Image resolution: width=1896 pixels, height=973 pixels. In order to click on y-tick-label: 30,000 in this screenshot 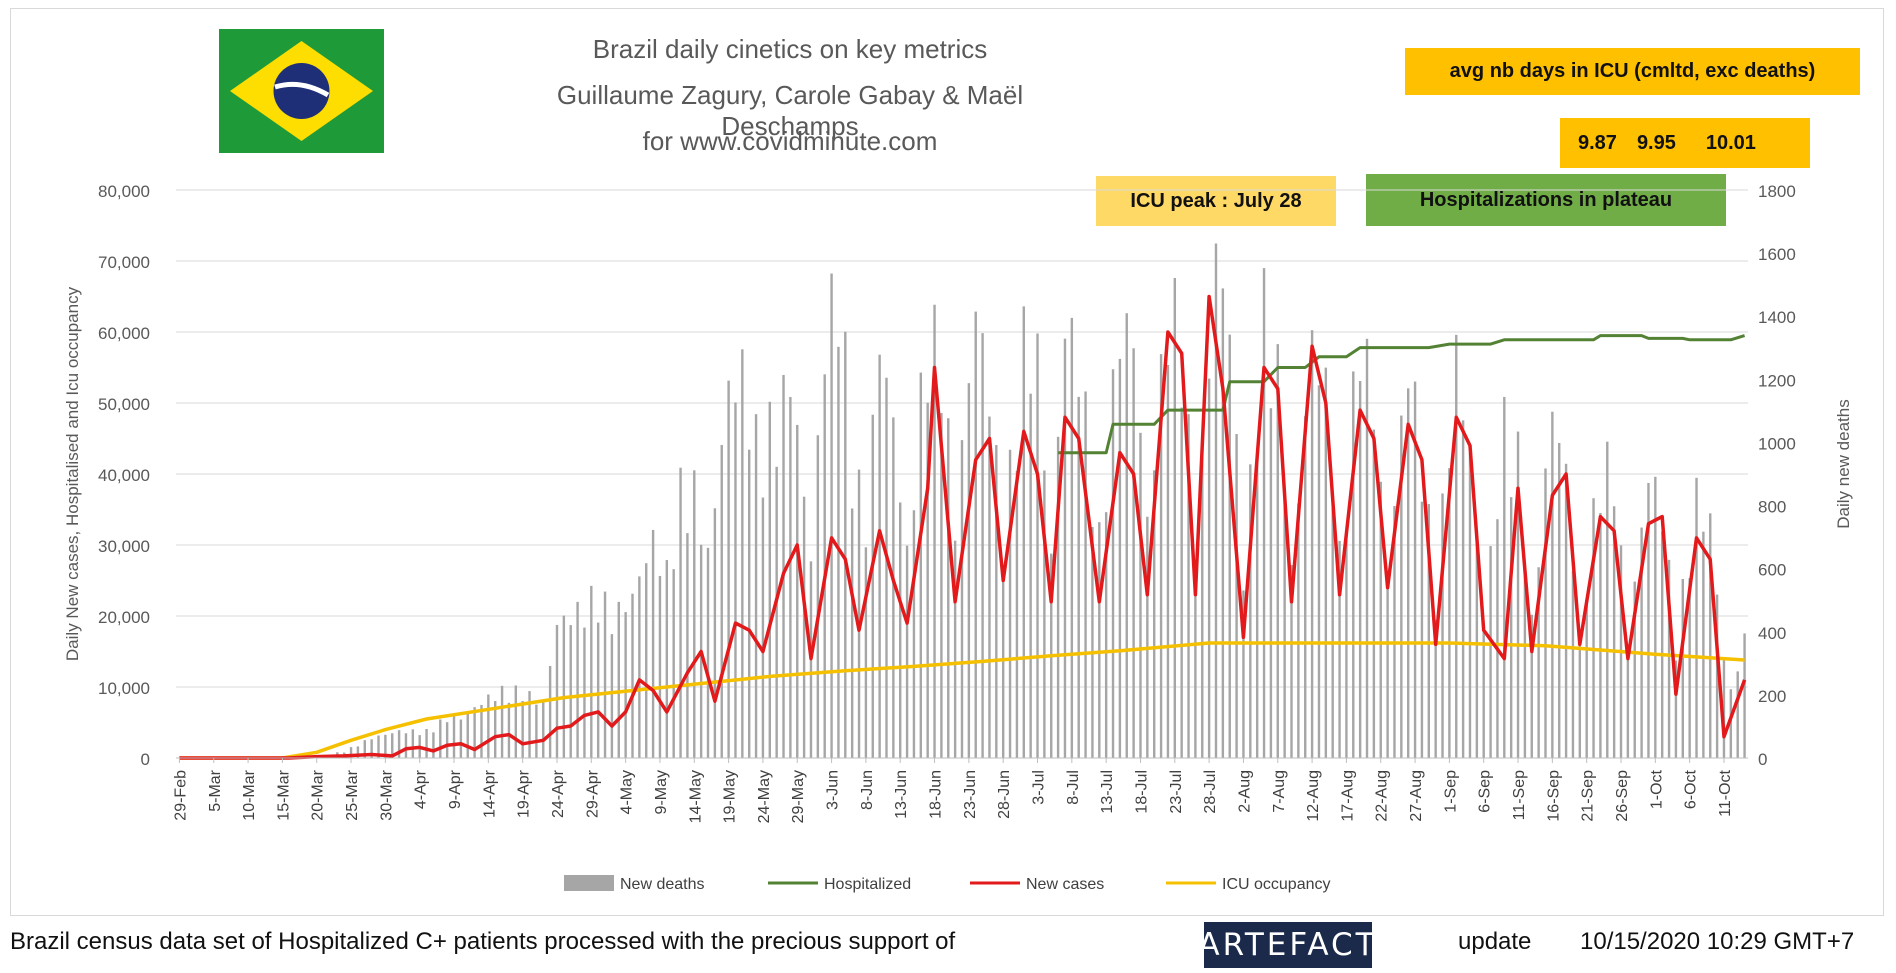, I will do `click(124, 546)`.